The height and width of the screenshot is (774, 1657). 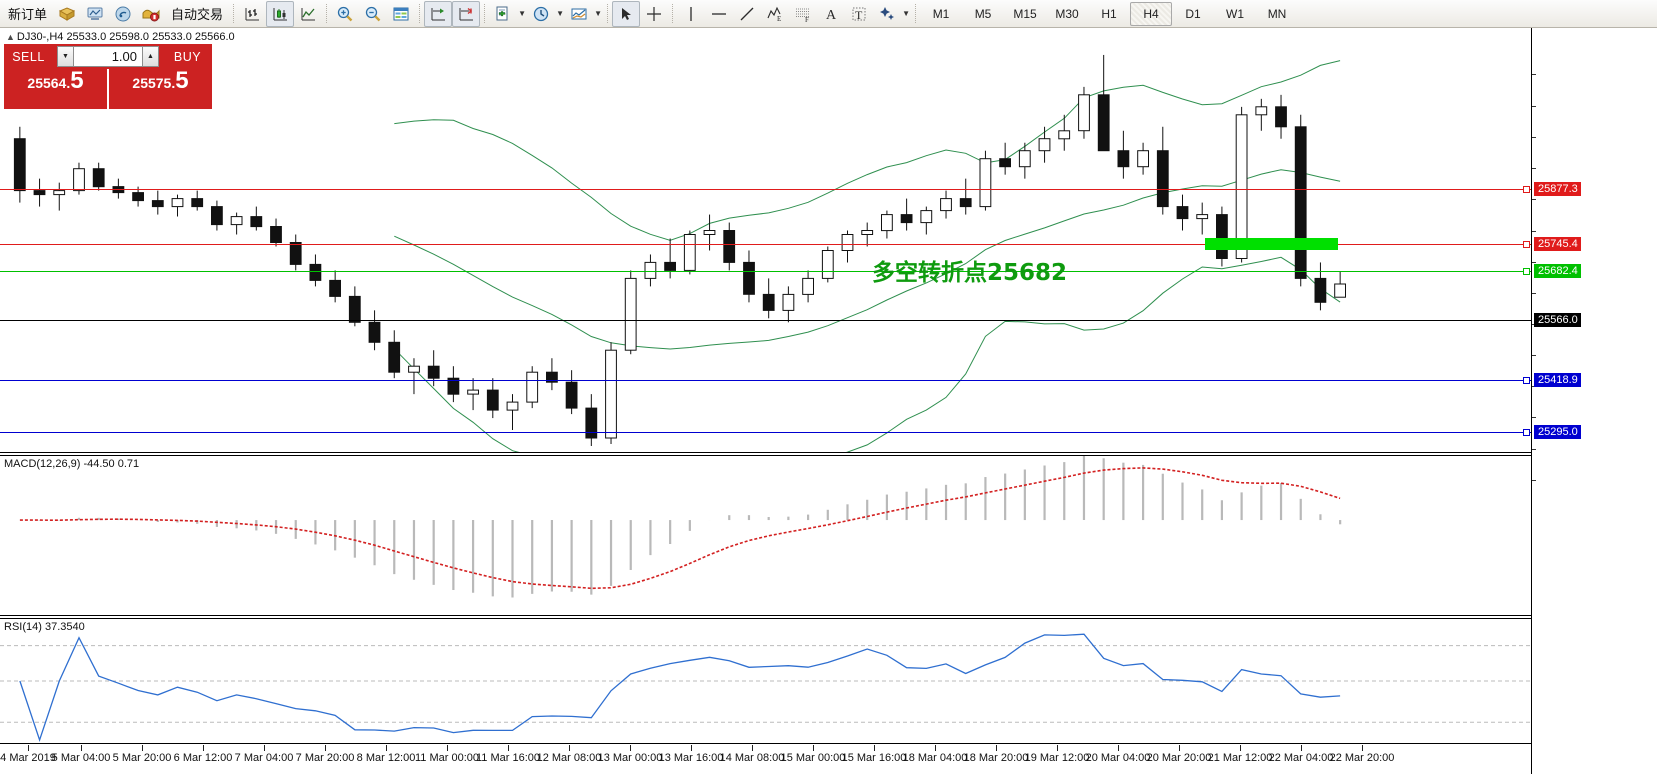 I want to click on one-click-trading-panel: SELL ▼ 1.00 ▲ BUY 25564 . 5 25575 . 5, so click(x=108, y=76).